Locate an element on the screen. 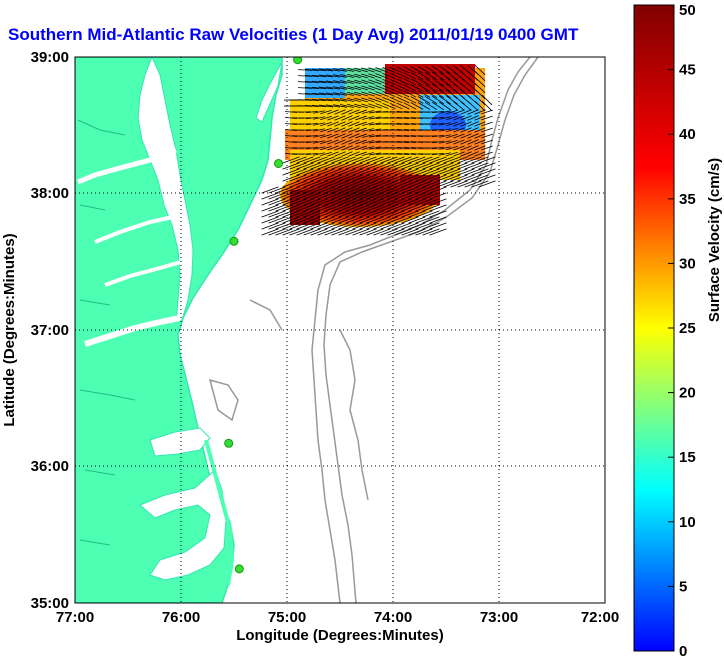  x-tick-label: 72:00 is located at coordinates (600, 617).